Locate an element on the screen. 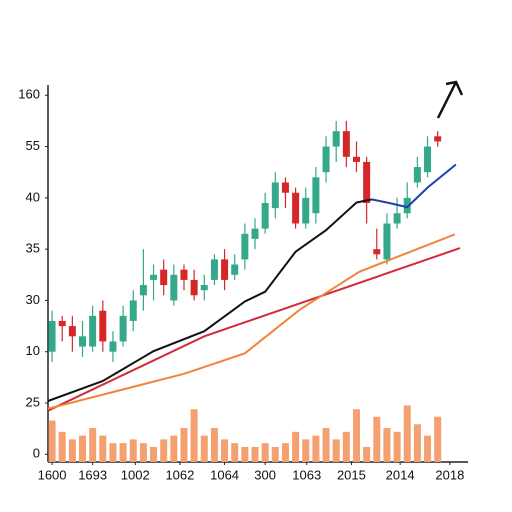 The image size is (512, 512). x-tick-label: 2018 is located at coordinates (449, 474).